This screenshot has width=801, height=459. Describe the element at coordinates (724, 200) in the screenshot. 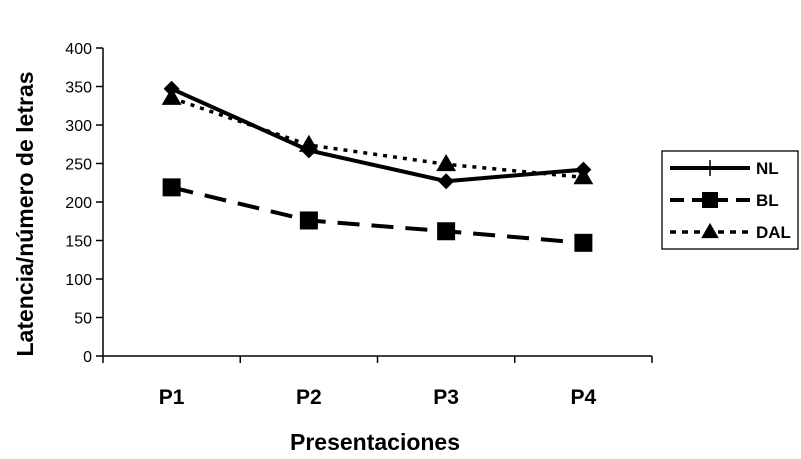

I see `legend-item-bl: BL` at that location.